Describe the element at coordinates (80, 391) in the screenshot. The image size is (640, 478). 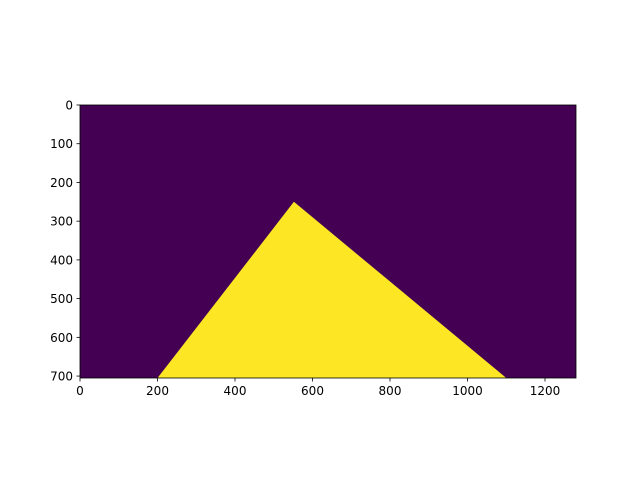
I see `x-tick-label: 0` at that location.